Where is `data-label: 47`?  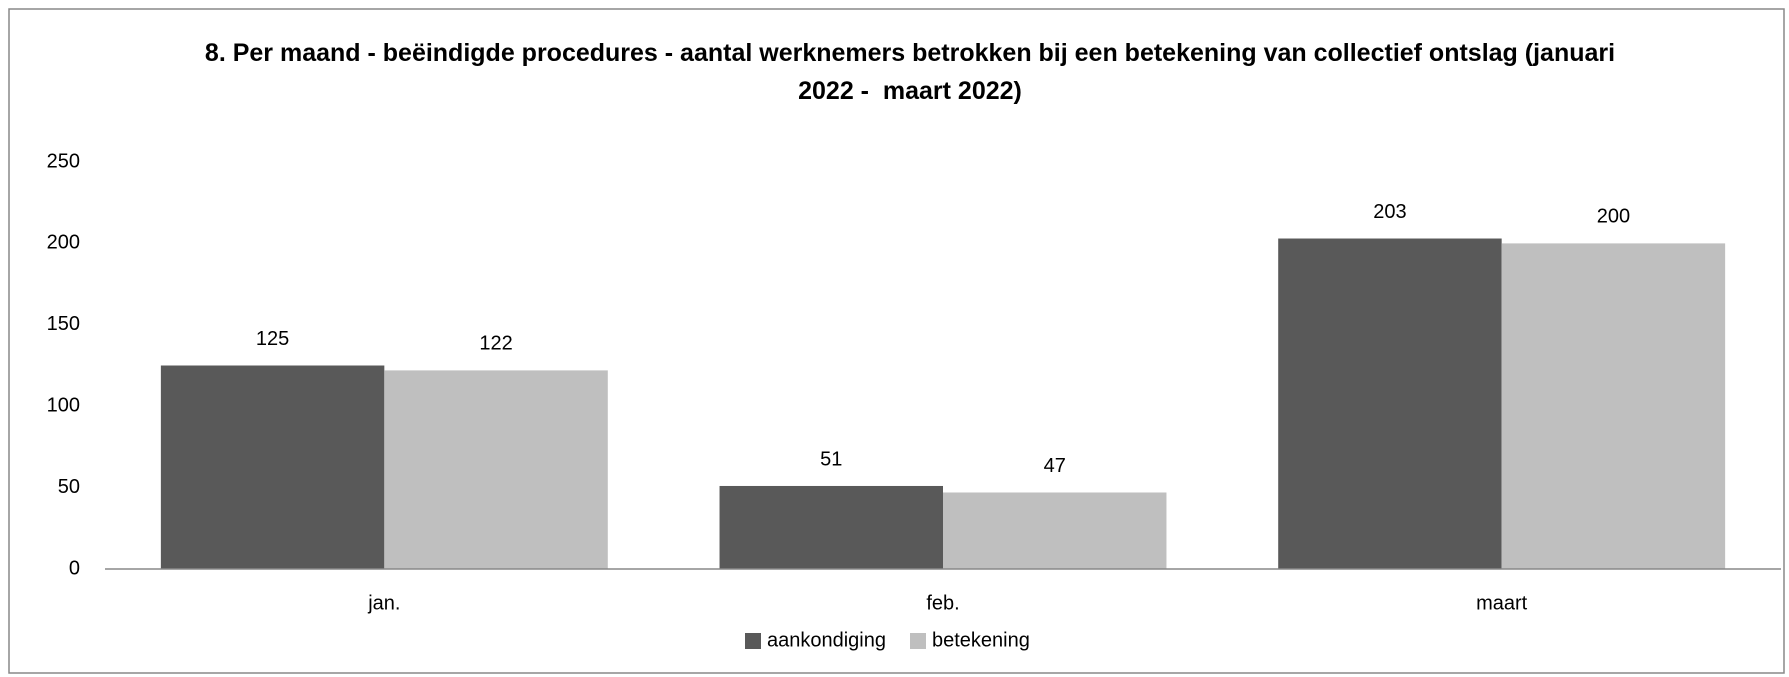
data-label: 47 is located at coordinates (1055, 466).